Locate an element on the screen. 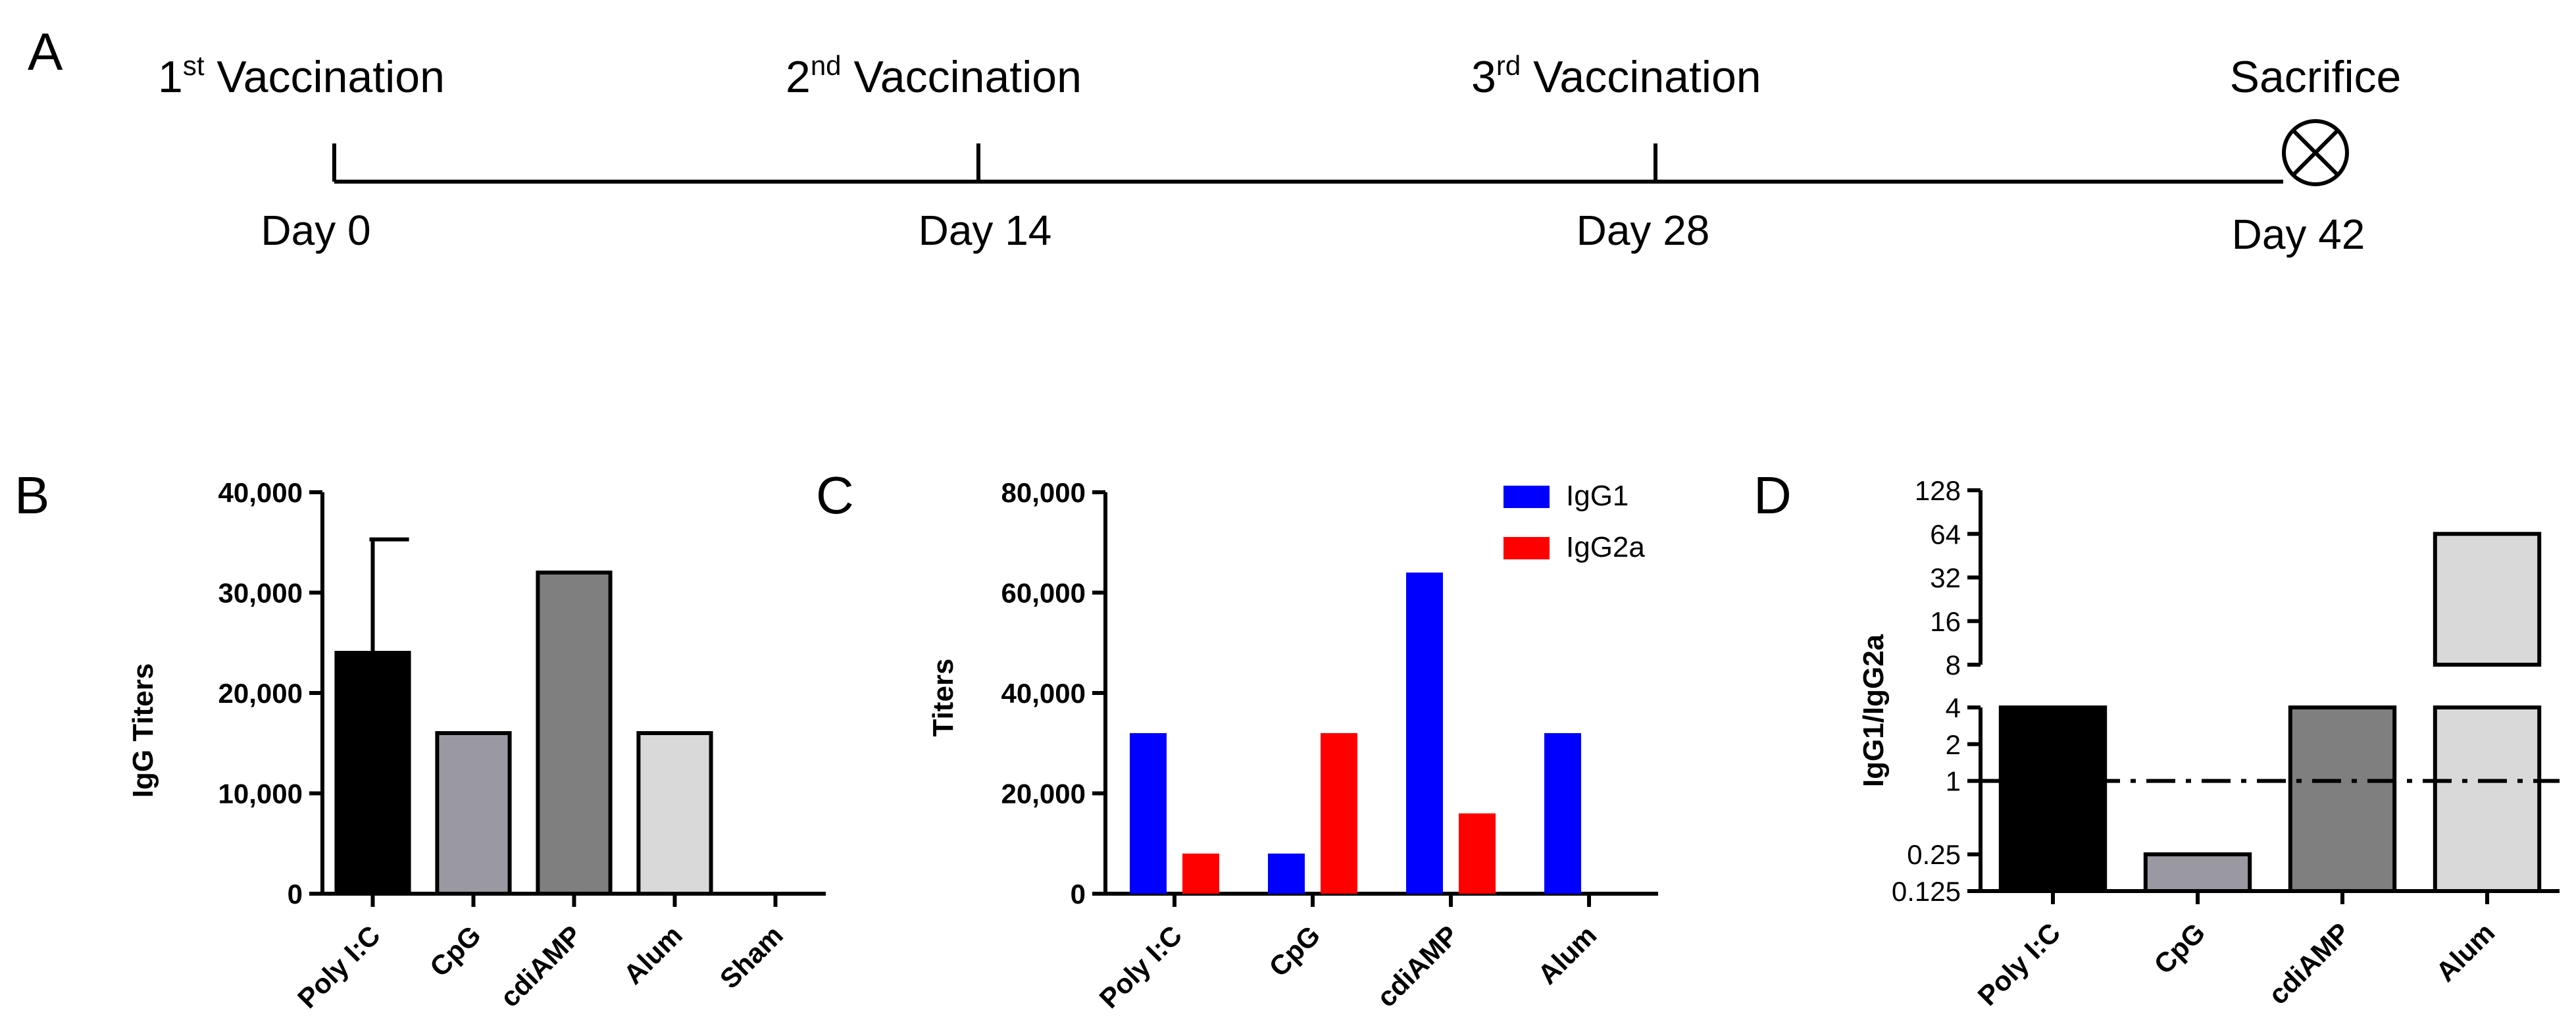  timeline-event-label: Sacrifice is located at coordinates (2316, 77).